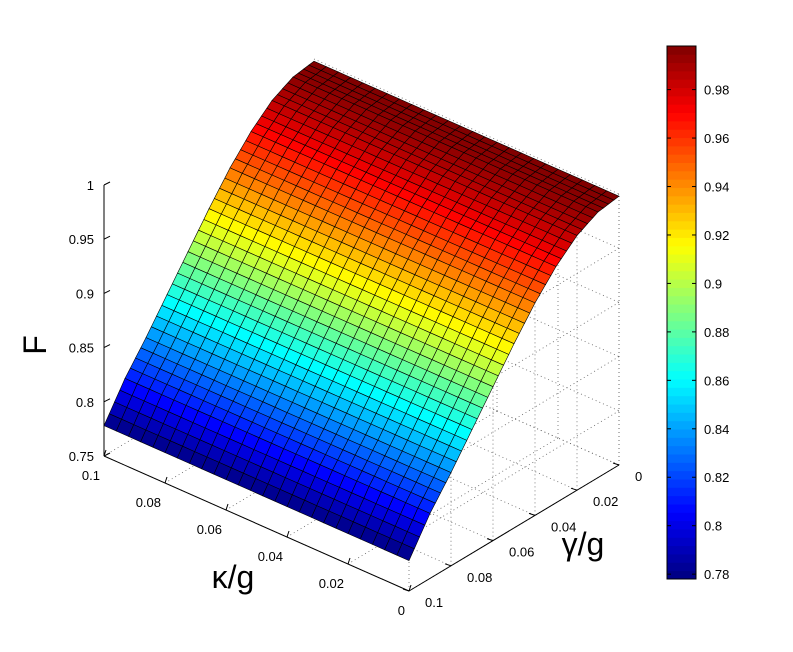 This screenshot has height=652, width=793. What do you see at coordinates (563, 526) in the screenshot?
I see `y-tick-label: 0.04` at bounding box center [563, 526].